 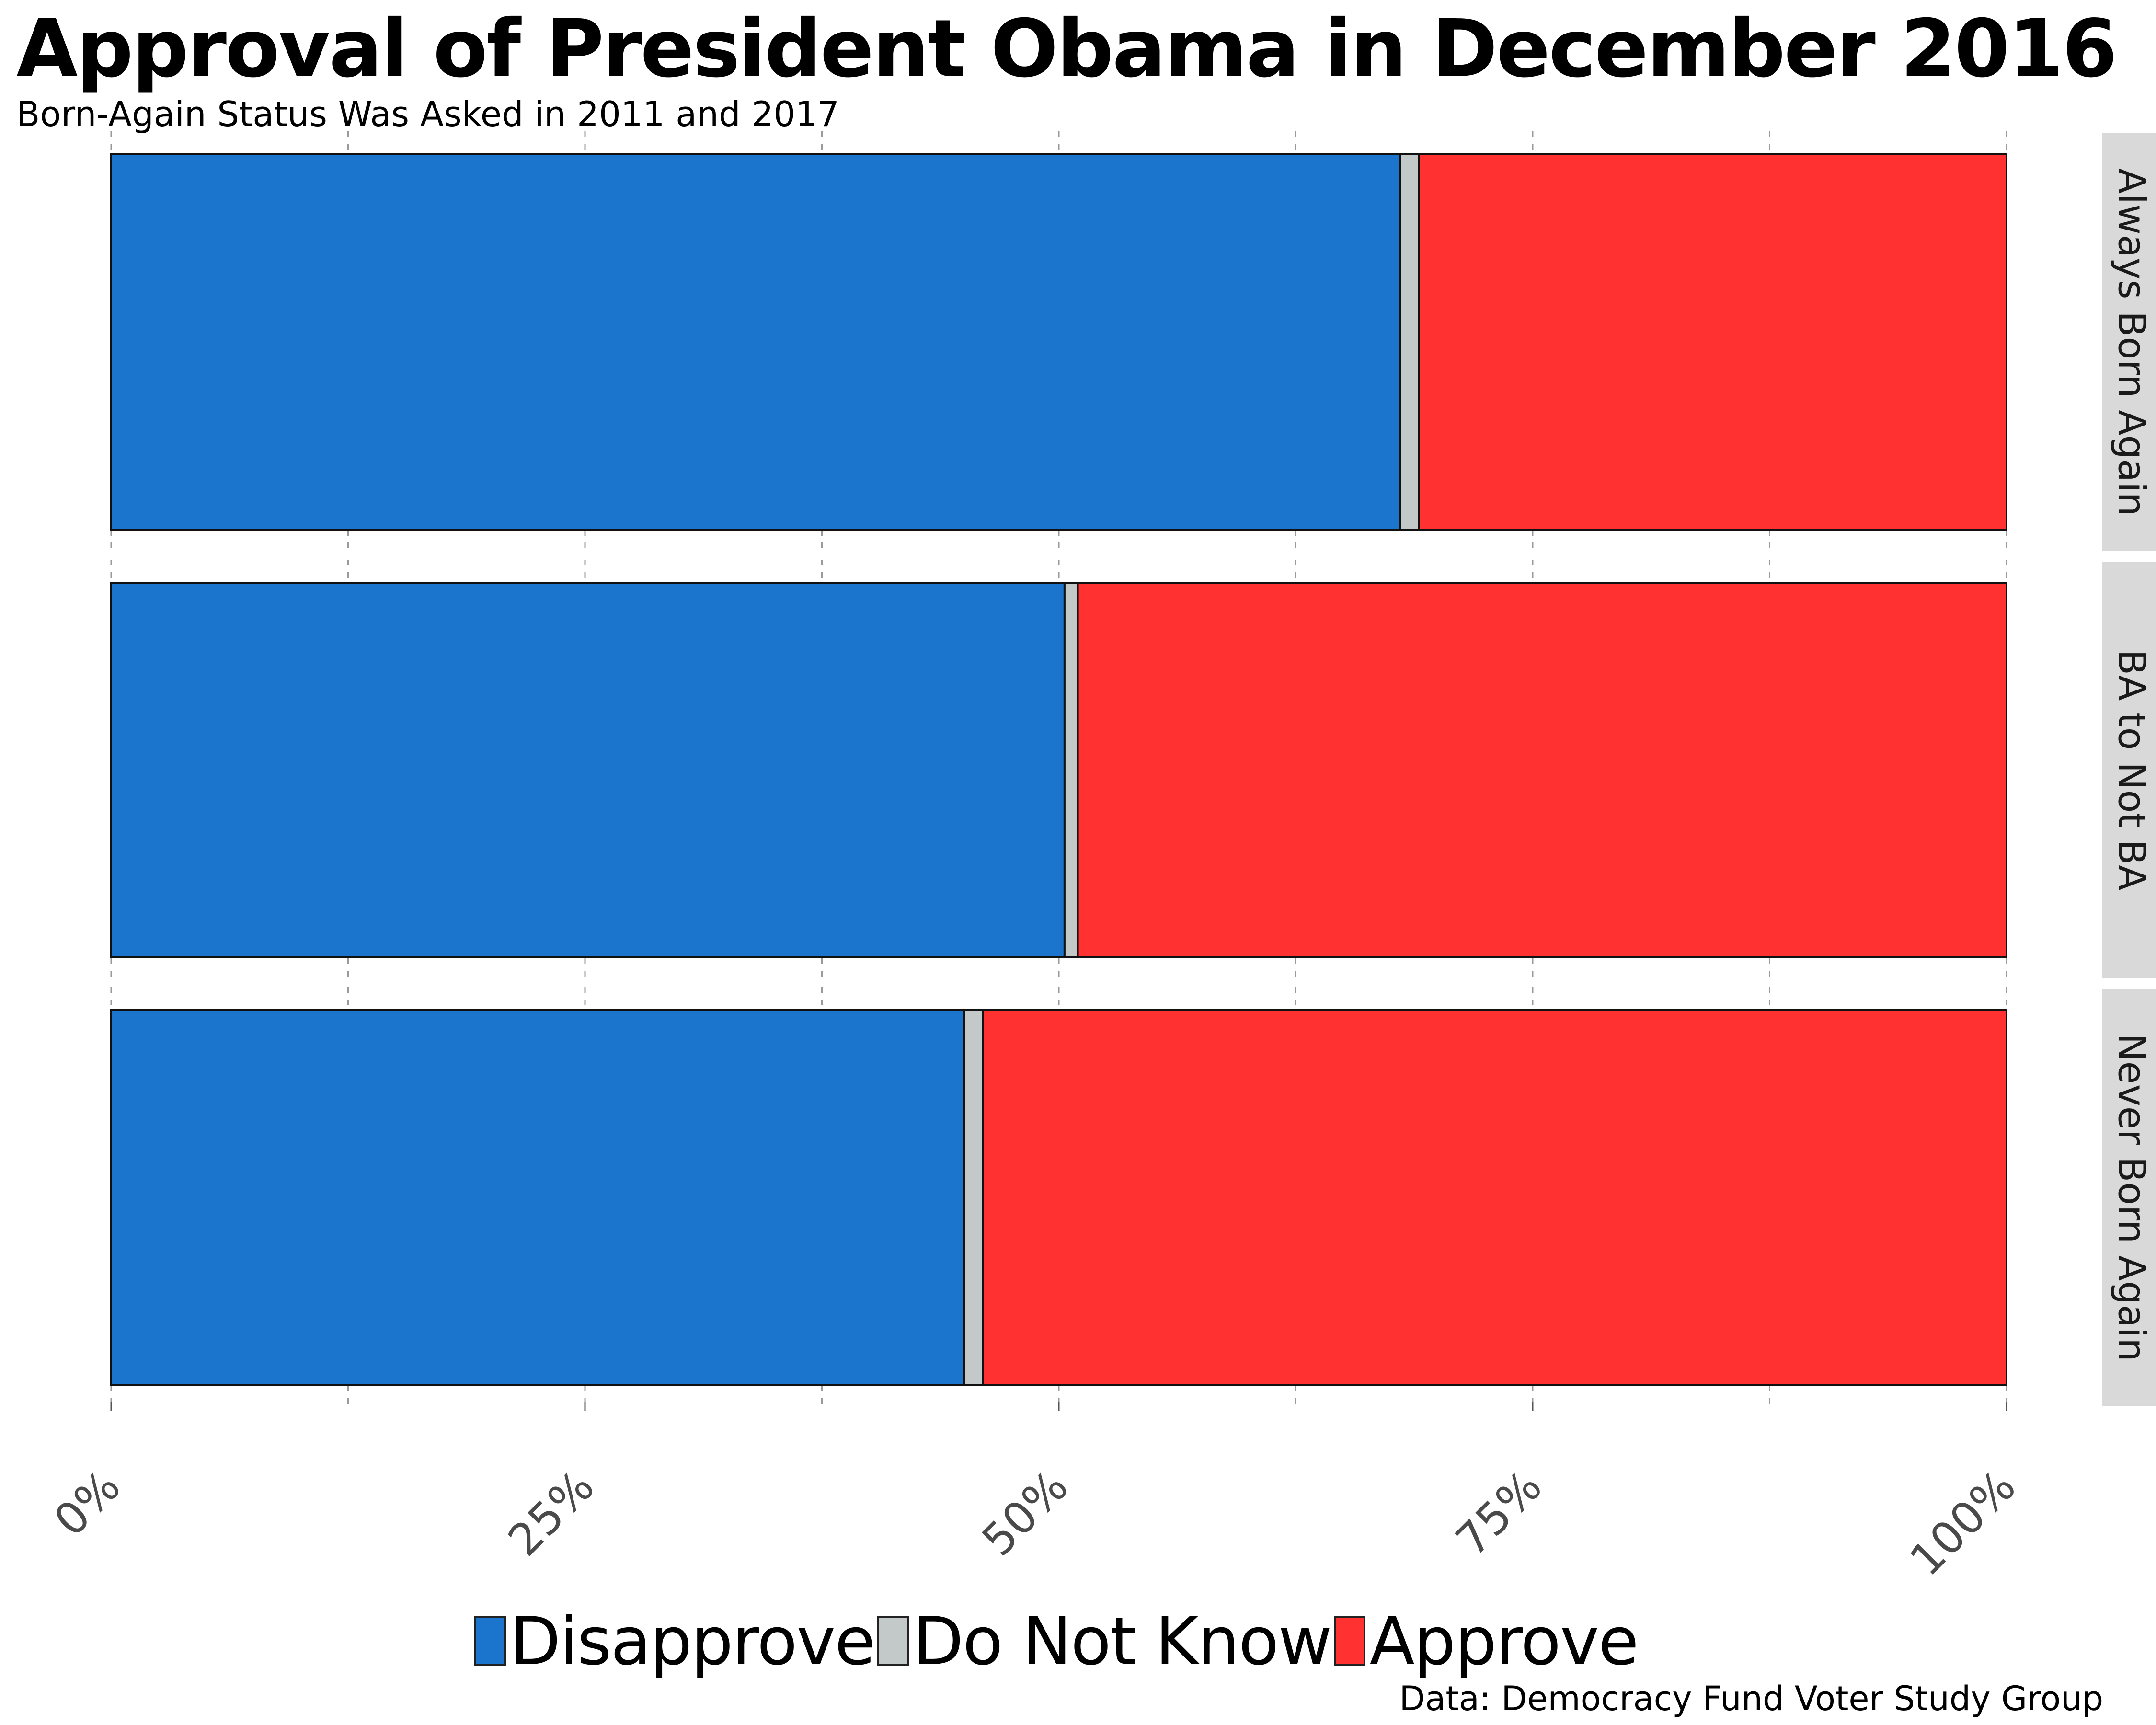 I want to click on legend-label: Disapprove, so click(x=692, y=1641).